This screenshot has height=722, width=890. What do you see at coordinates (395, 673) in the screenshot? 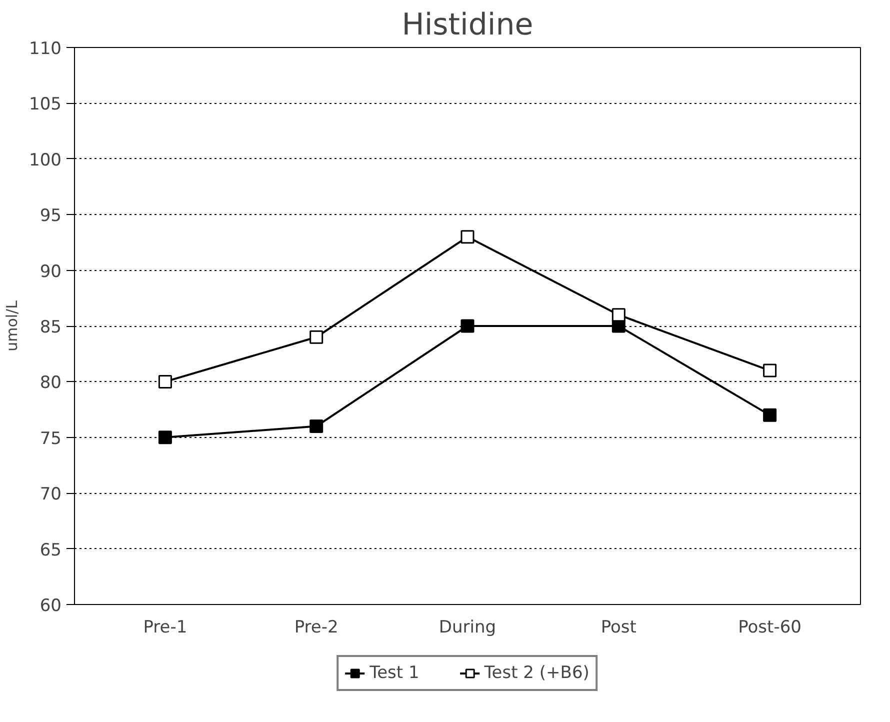
I see `legend-label: Test 1` at bounding box center [395, 673].